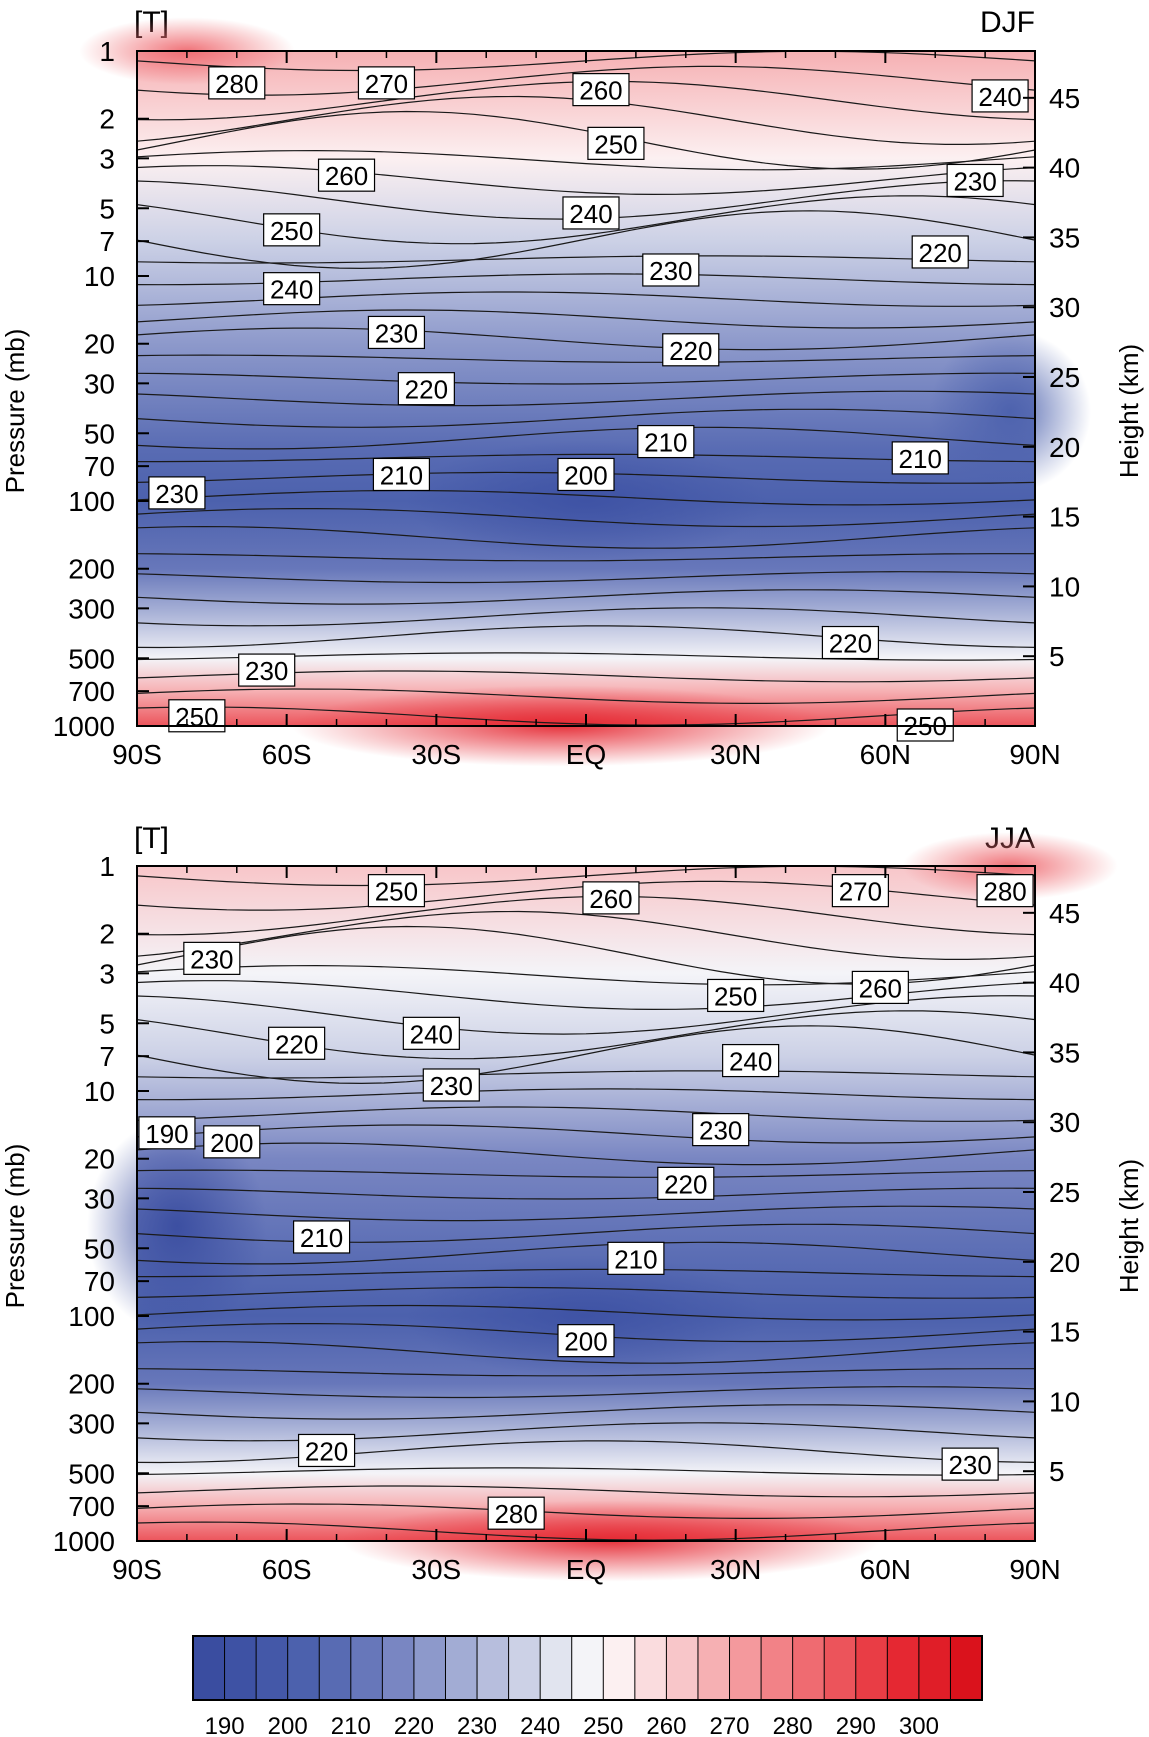 The image size is (1149, 1737). I want to click on y-tick-label: 300, so click(91, 608).